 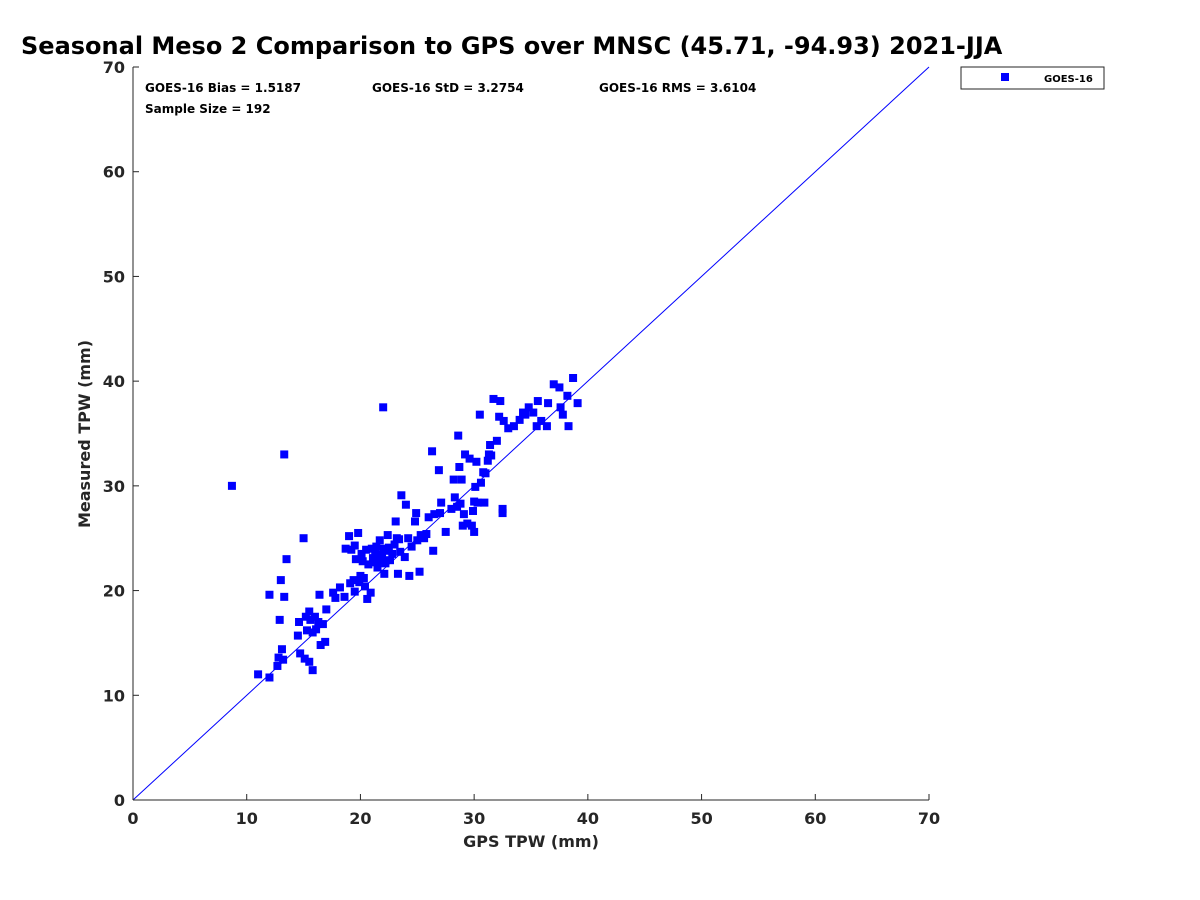 I want to click on x-tick-label: 50, so click(x=701, y=818).